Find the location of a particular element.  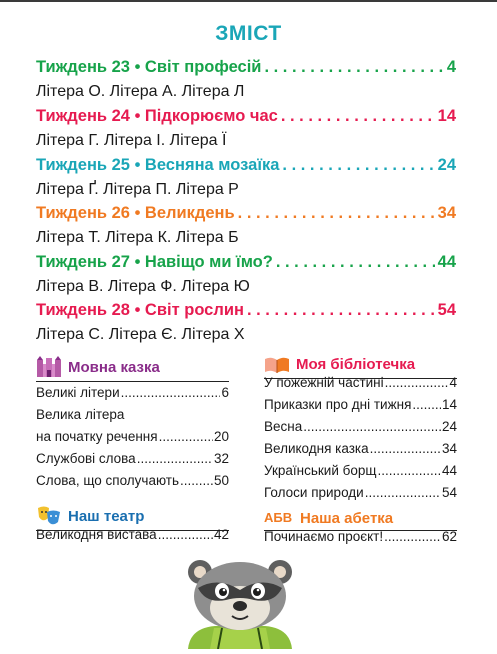

toc-item-page: 42 is located at coordinates (221, 534).